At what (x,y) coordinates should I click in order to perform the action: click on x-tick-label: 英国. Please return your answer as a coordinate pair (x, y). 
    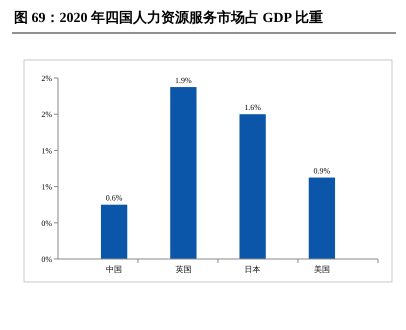
    Looking at the image, I should click on (183, 269).